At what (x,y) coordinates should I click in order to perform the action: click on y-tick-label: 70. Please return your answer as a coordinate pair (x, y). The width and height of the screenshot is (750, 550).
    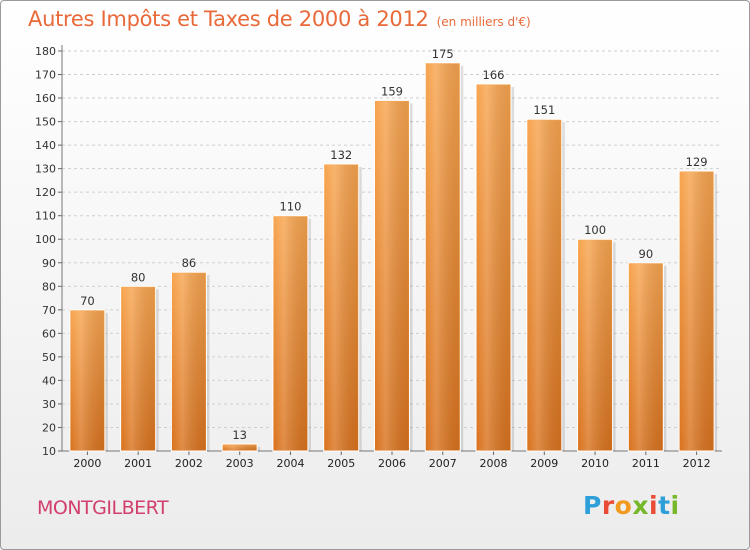
    Looking at the image, I should click on (49, 310).